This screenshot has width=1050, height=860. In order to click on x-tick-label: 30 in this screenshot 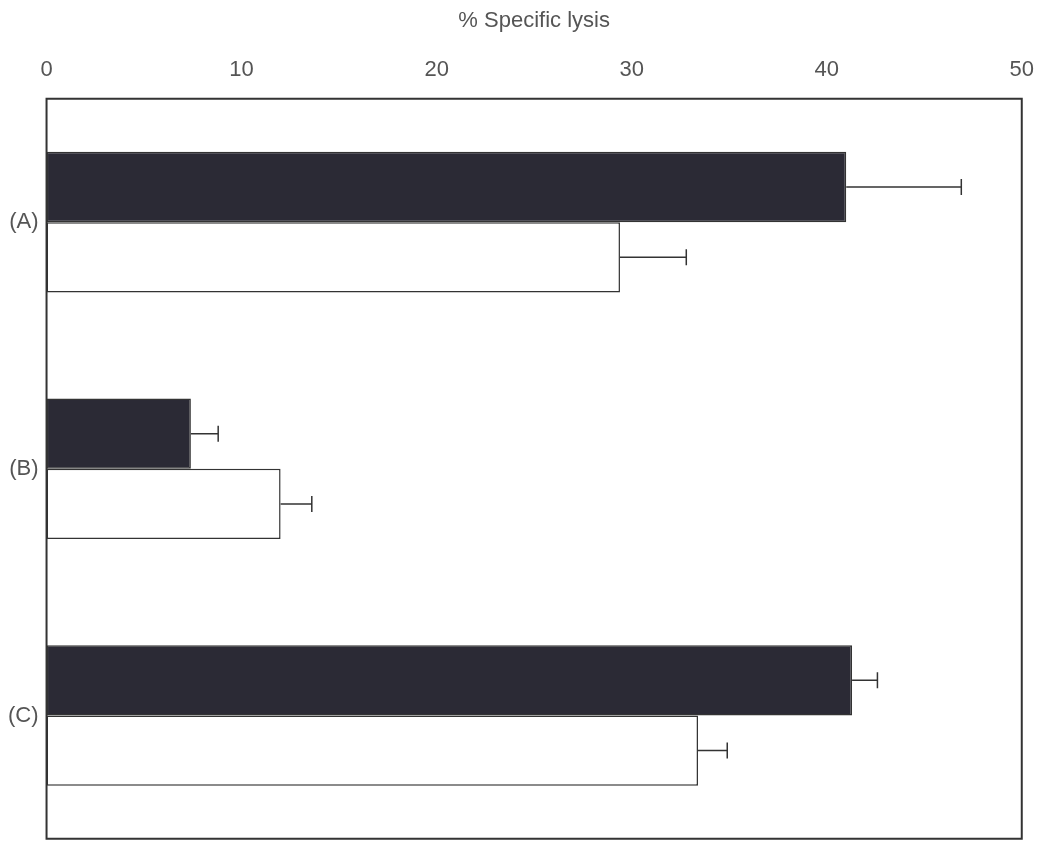, I will do `click(631, 68)`.